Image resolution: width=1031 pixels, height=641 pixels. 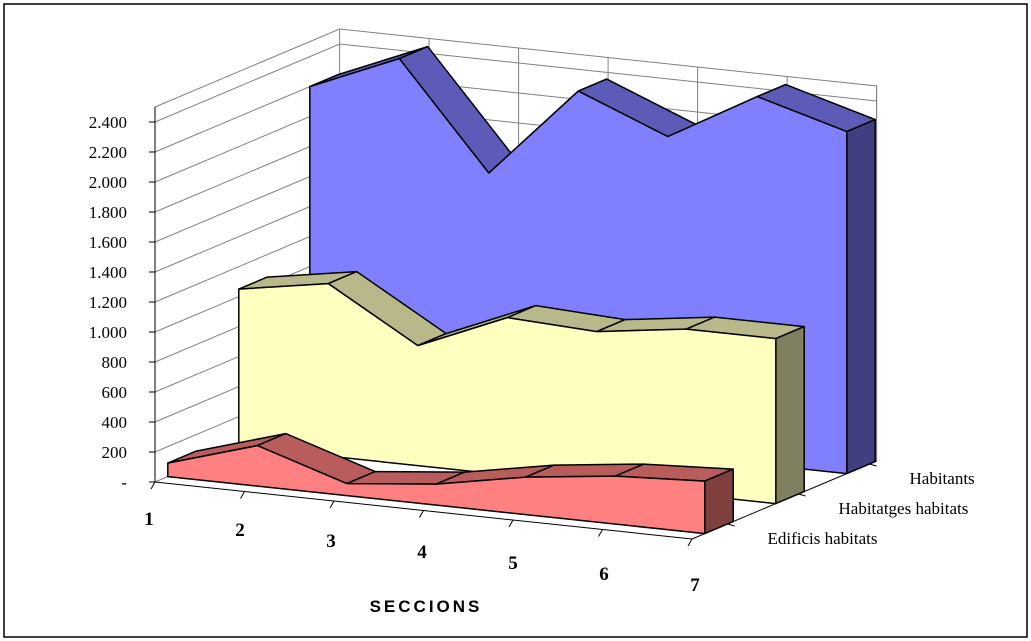 I want to click on series-label: Habitatges habitats, so click(x=904, y=508).